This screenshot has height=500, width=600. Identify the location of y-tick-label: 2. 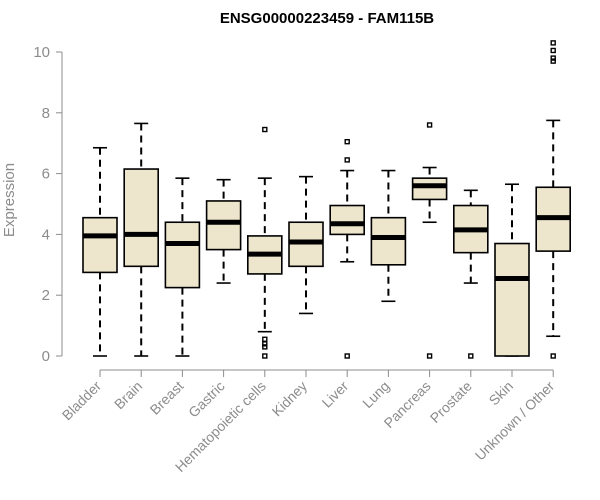
(46, 295).